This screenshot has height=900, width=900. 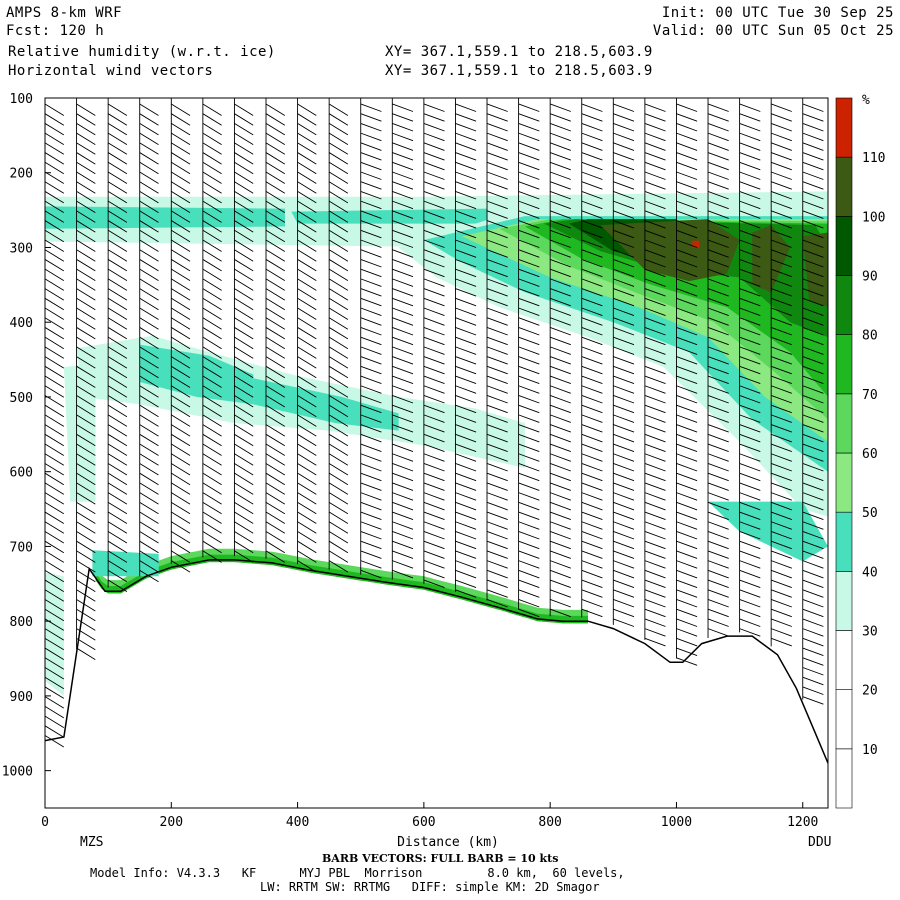 I want to click on field-wind-label: Horizontal wind vectors, so click(x=111, y=71).